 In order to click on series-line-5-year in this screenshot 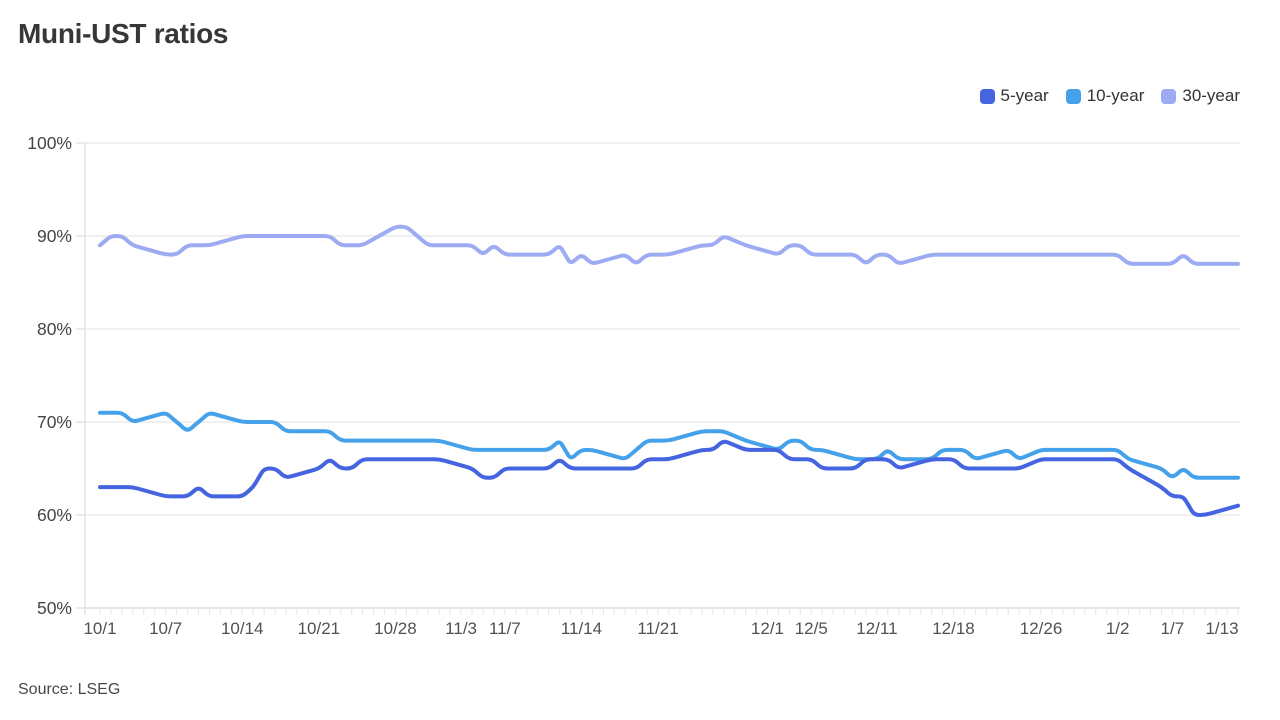, I will do `click(669, 478)`.